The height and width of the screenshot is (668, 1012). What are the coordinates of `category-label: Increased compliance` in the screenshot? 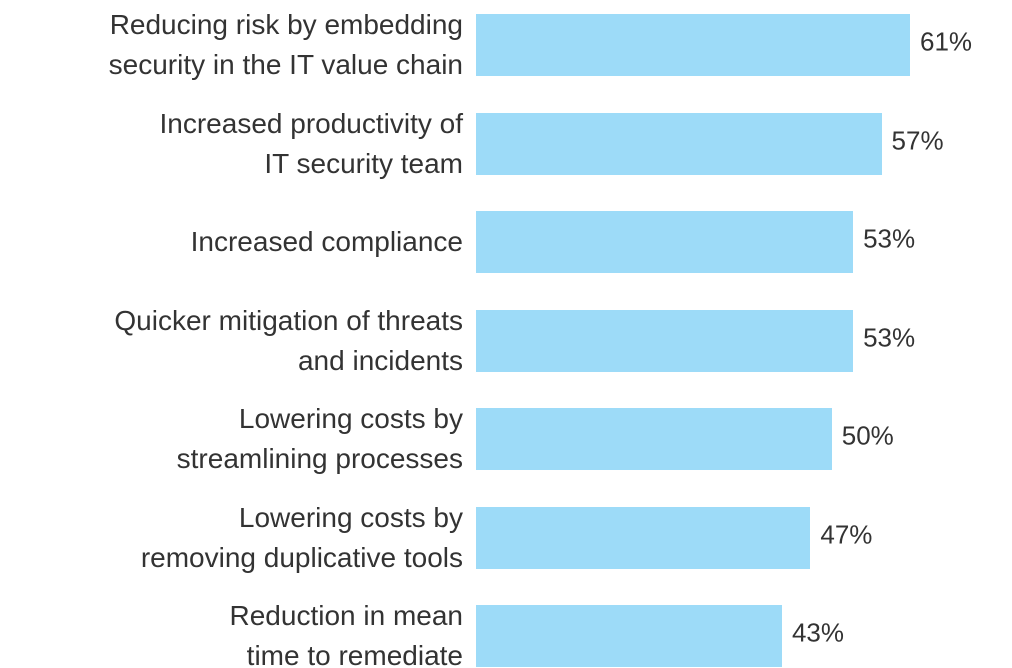 It's located at (326, 241).